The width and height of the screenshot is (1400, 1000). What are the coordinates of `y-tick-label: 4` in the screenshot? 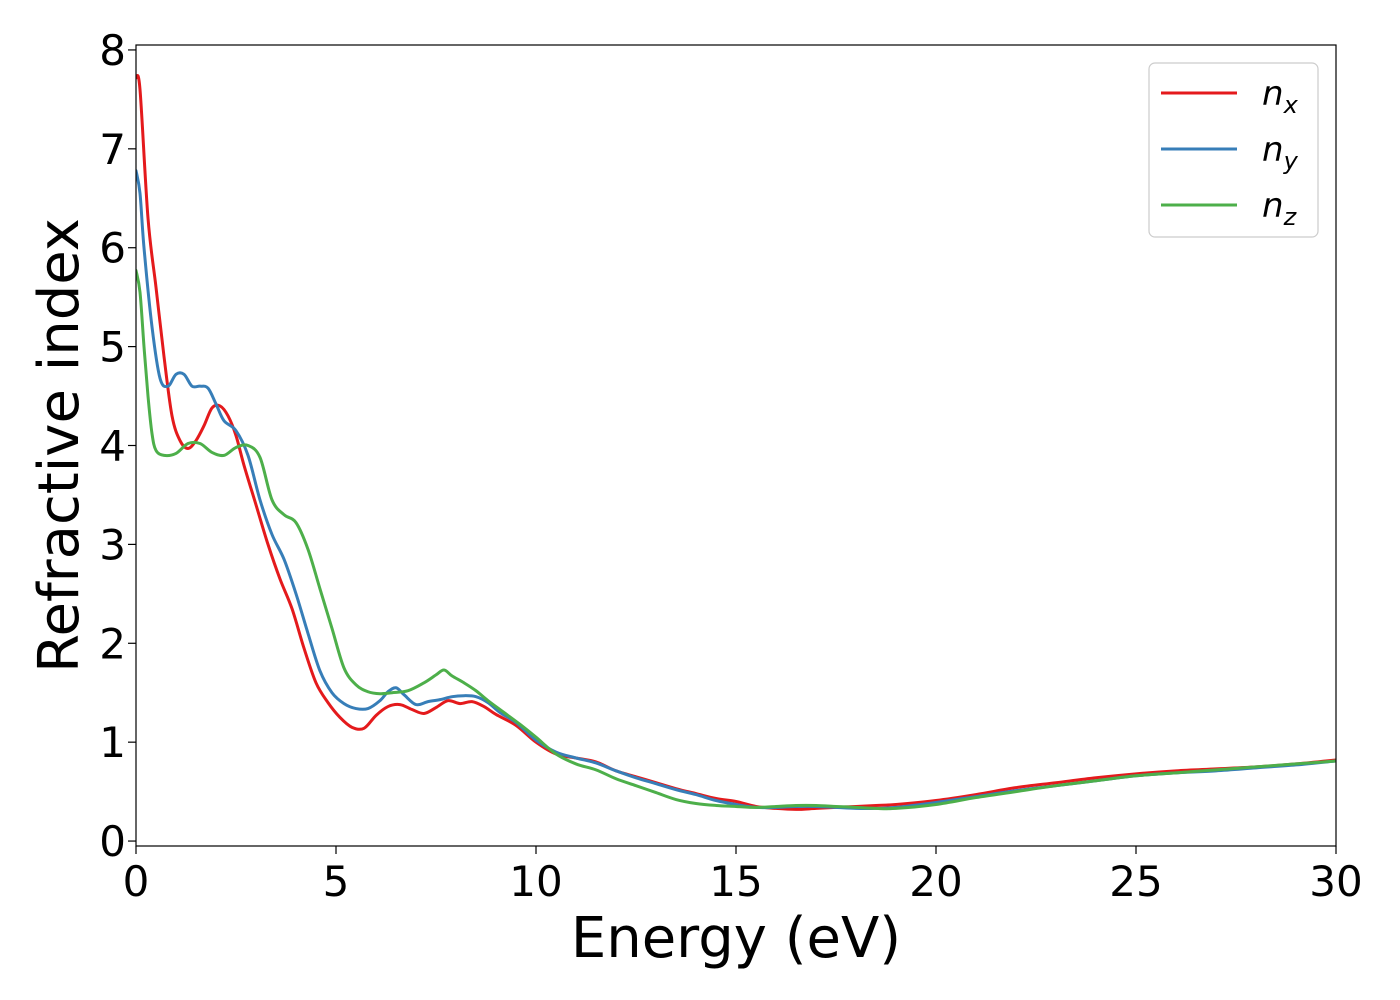 It's located at (112, 446).